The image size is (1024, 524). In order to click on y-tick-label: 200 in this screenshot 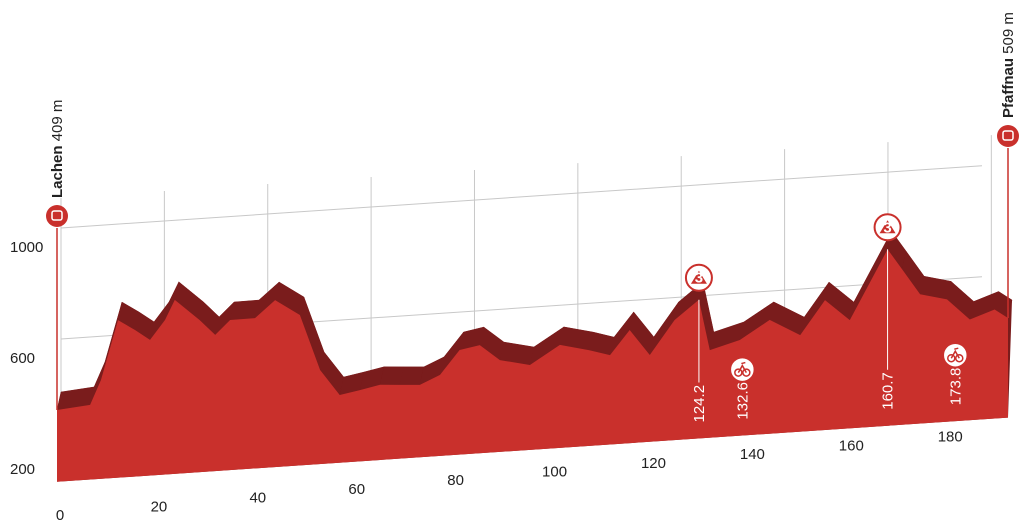, I will do `click(22, 469)`.